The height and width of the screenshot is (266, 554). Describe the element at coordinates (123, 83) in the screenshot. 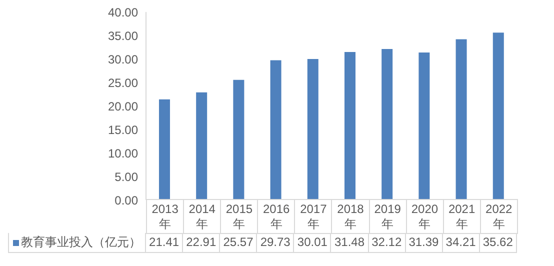

I see `y-tick-label: 25.00` at that location.